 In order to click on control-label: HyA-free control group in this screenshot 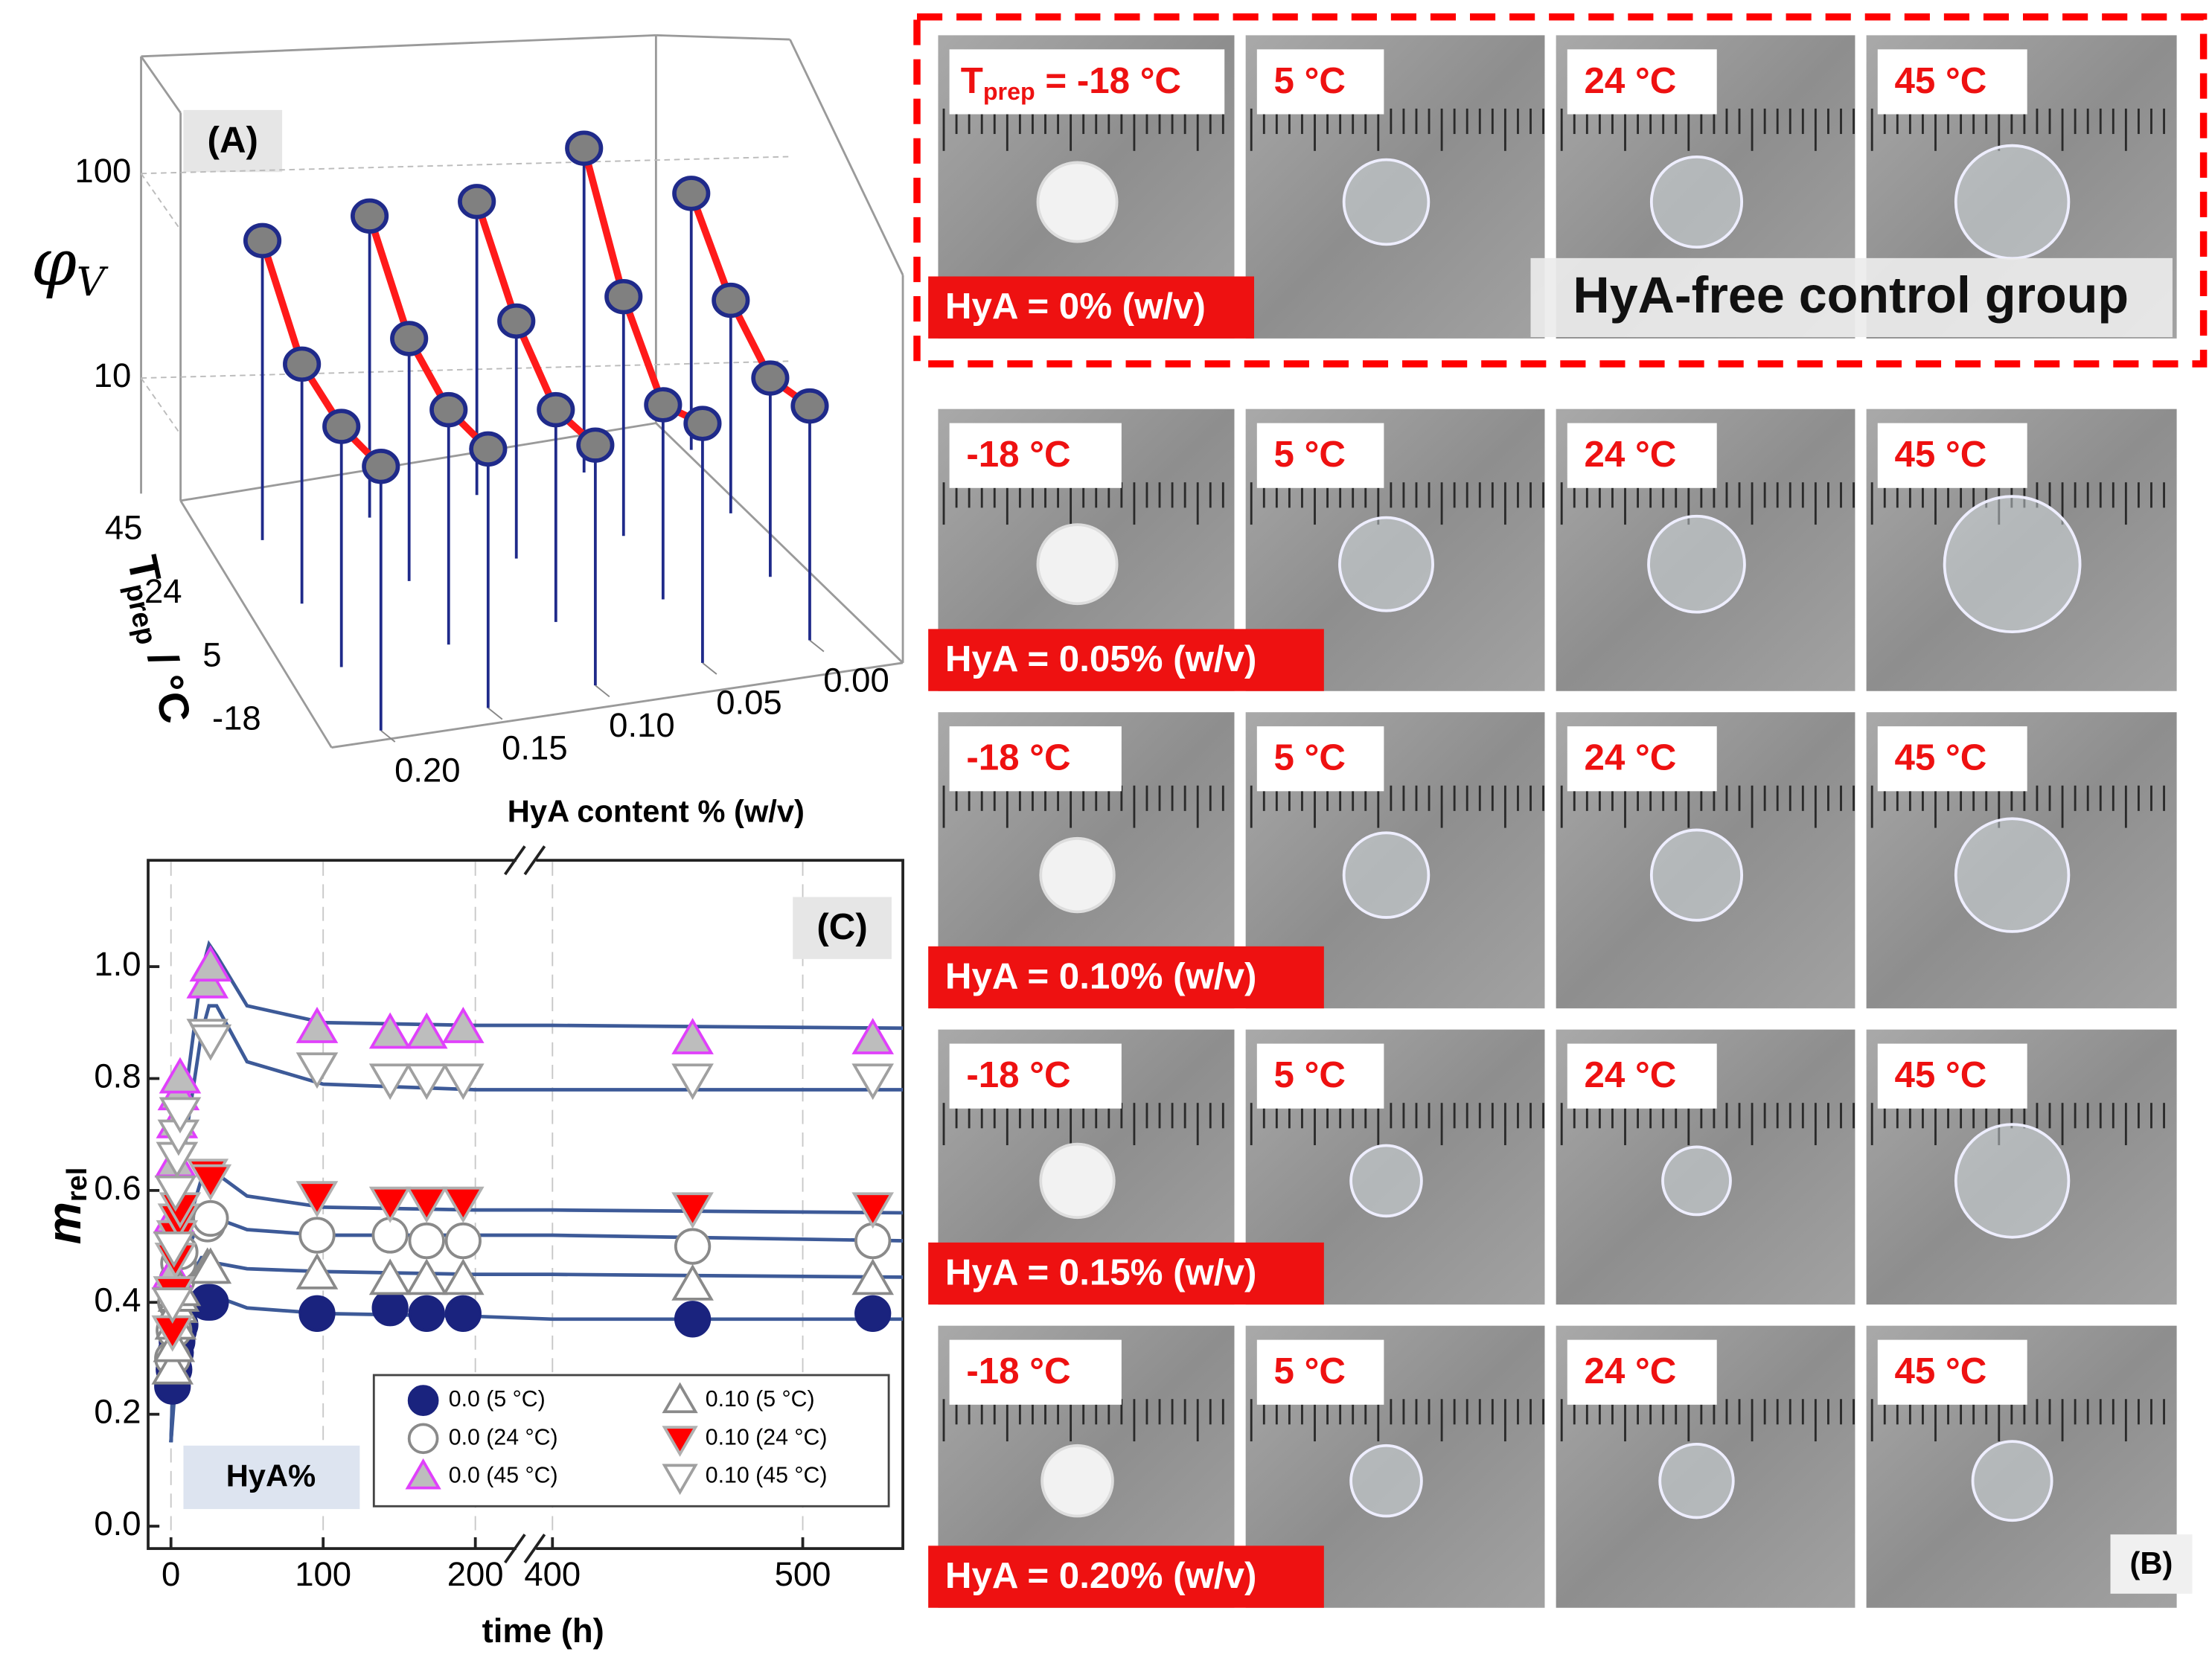, I will do `click(1851, 295)`.